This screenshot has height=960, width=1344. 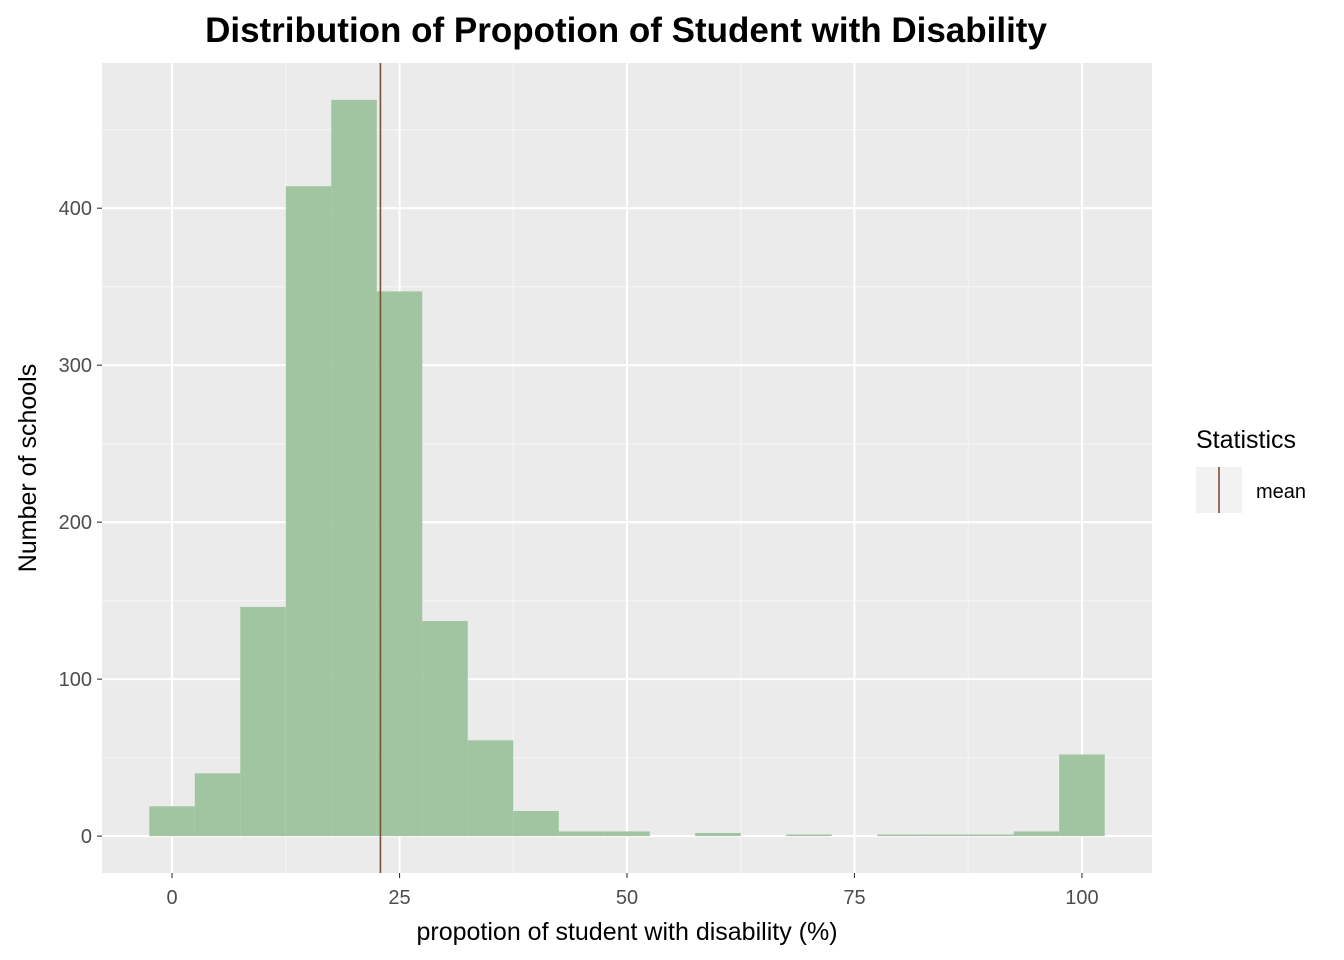 What do you see at coordinates (75, 680) in the screenshot?
I see `y-tick-label: 100` at bounding box center [75, 680].